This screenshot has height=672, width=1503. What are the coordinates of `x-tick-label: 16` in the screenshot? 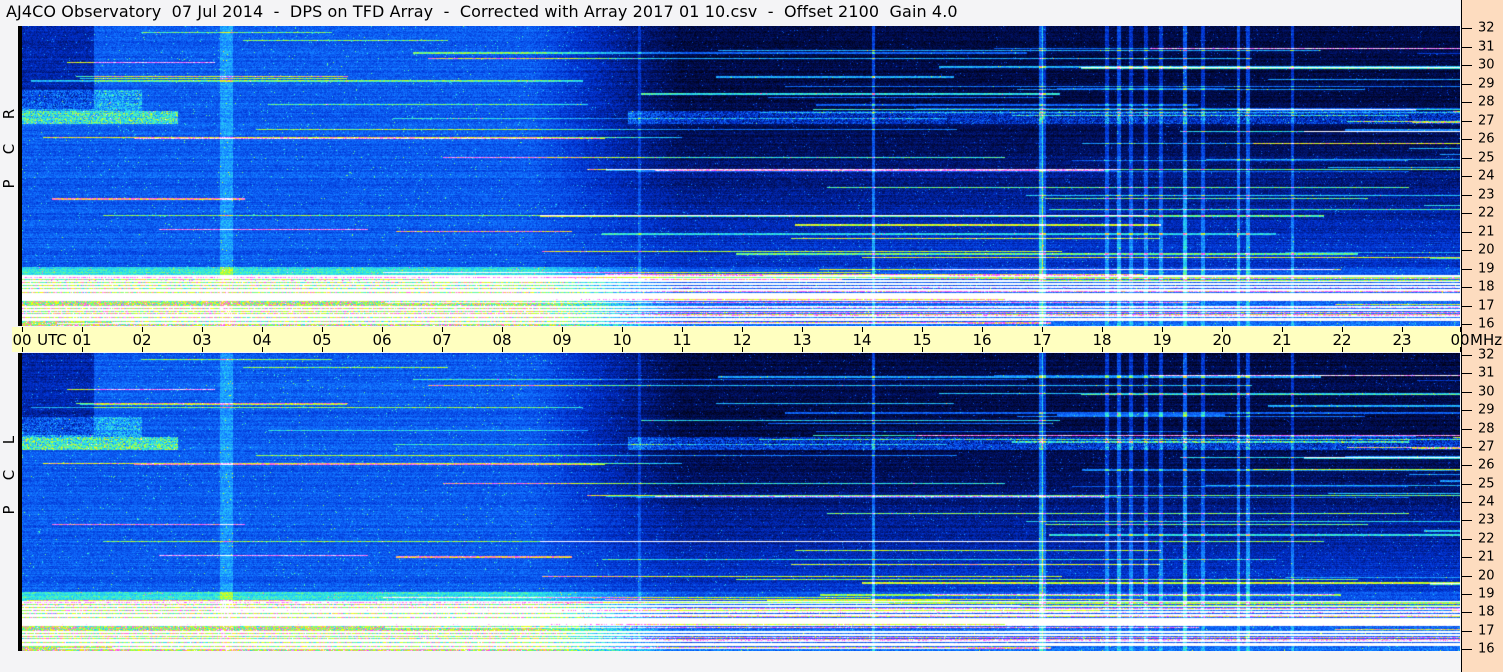 It's located at (982, 340).